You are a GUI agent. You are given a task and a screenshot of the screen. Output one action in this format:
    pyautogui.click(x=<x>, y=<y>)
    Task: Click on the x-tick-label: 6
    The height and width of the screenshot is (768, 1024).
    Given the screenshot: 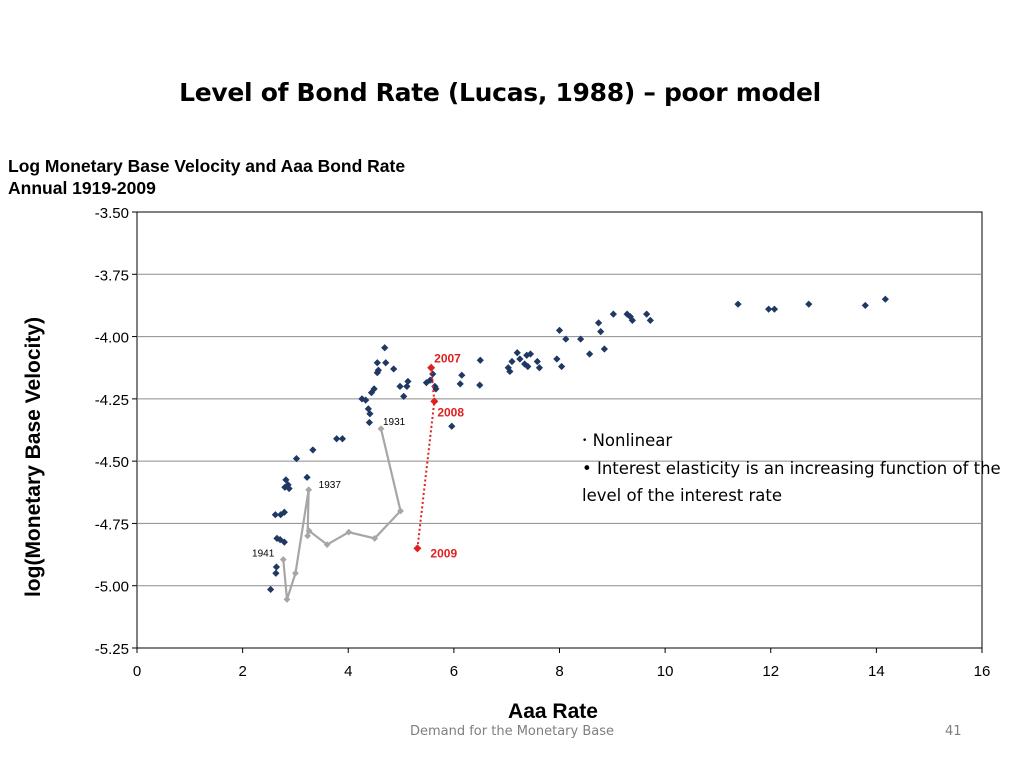 What is the action you would take?
    pyautogui.click(x=454, y=671)
    